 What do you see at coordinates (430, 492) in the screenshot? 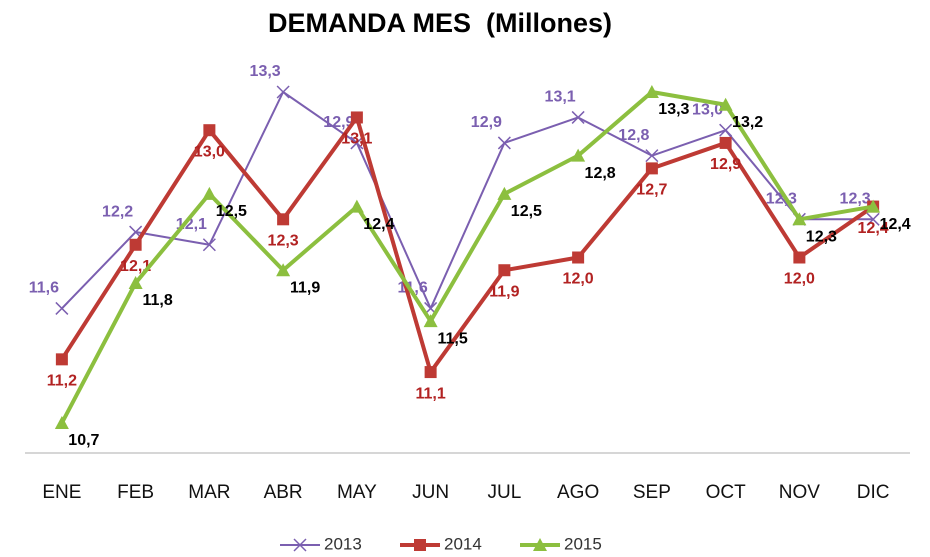
I see `x-tick-label: JUN` at bounding box center [430, 492].